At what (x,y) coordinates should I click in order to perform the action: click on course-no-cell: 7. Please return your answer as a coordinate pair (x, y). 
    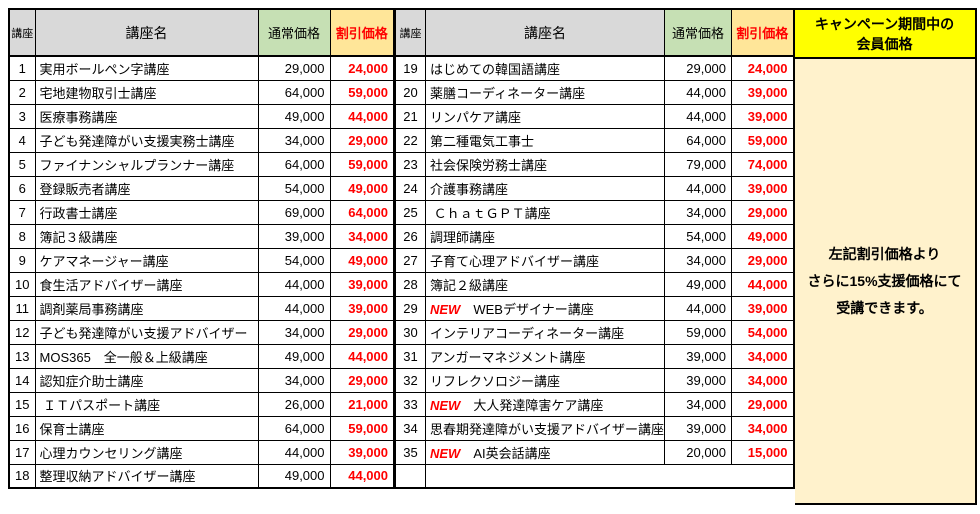
    Looking at the image, I should click on (22, 212).